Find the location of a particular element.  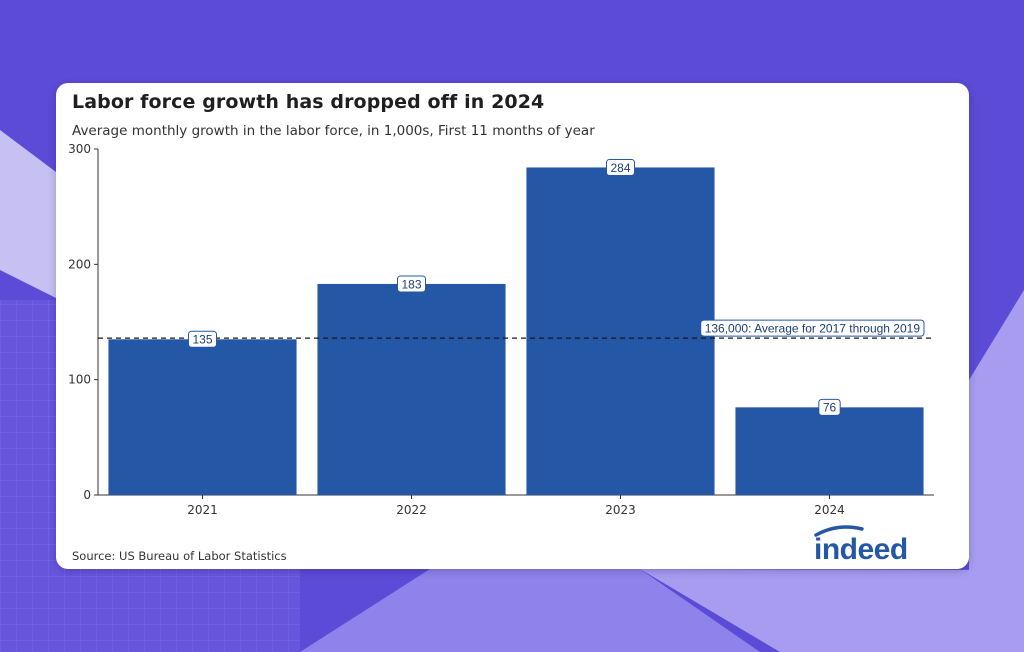

bar-2023 is located at coordinates (620, 331).